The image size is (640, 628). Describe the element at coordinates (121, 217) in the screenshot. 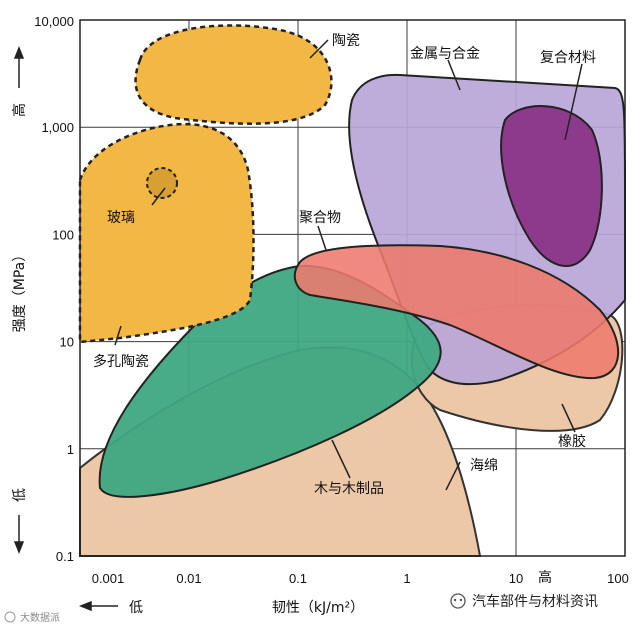

I see `label-glass: 玻璃` at that location.